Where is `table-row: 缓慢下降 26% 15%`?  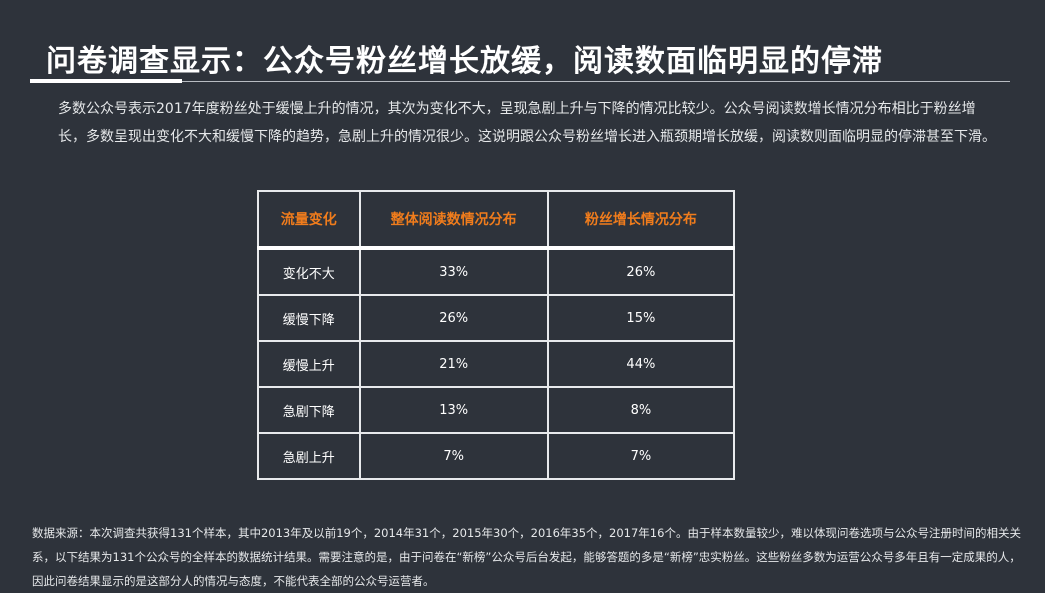
table-row: 缓慢下降 26% 15% is located at coordinates (496, 318).